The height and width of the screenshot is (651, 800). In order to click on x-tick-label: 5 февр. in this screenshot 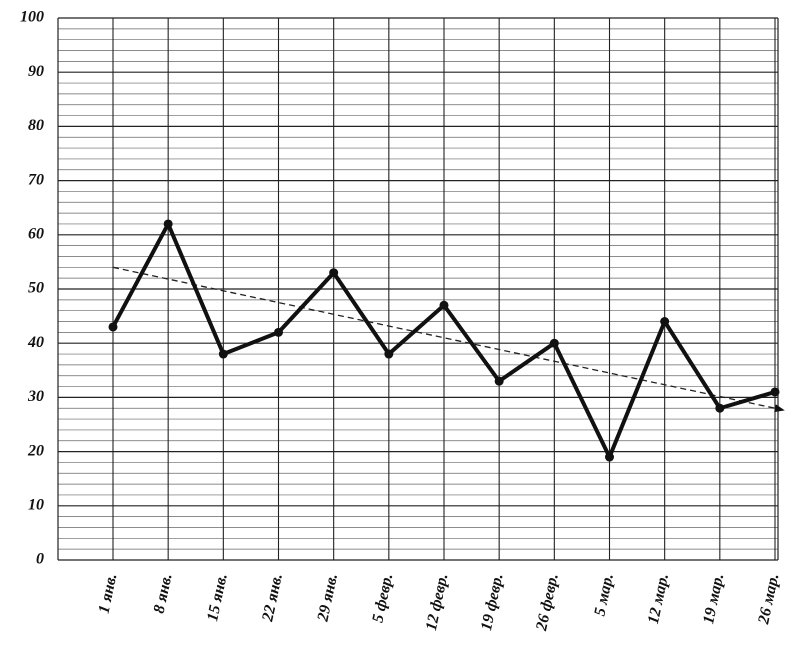, I will do `click(382, 598)`.